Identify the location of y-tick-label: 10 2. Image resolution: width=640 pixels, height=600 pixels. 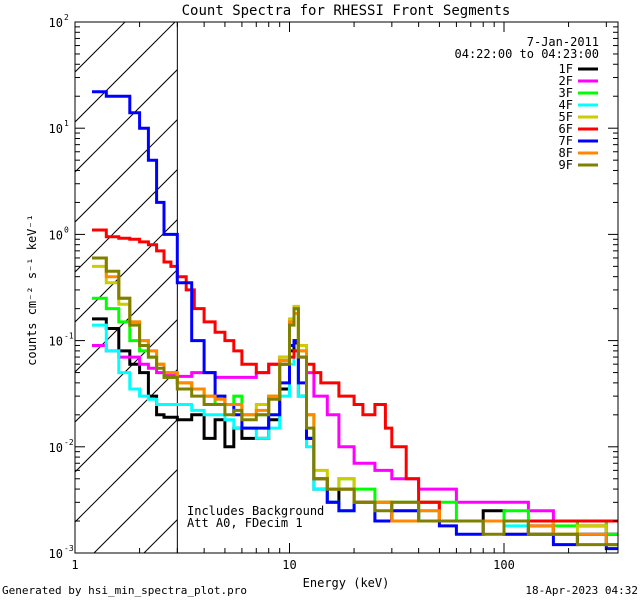
(59, 21).